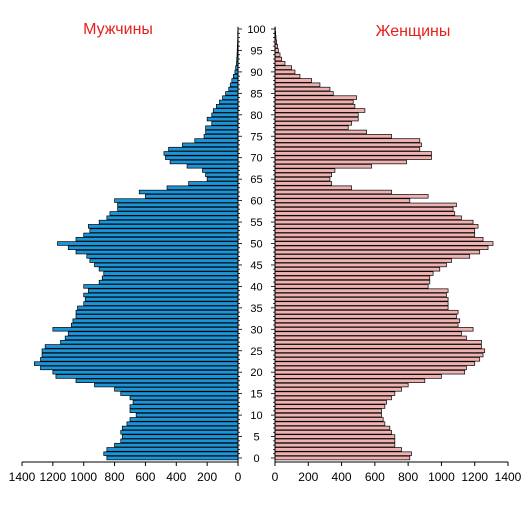  I want to click on male-count-label: 400, so click(176, 477).